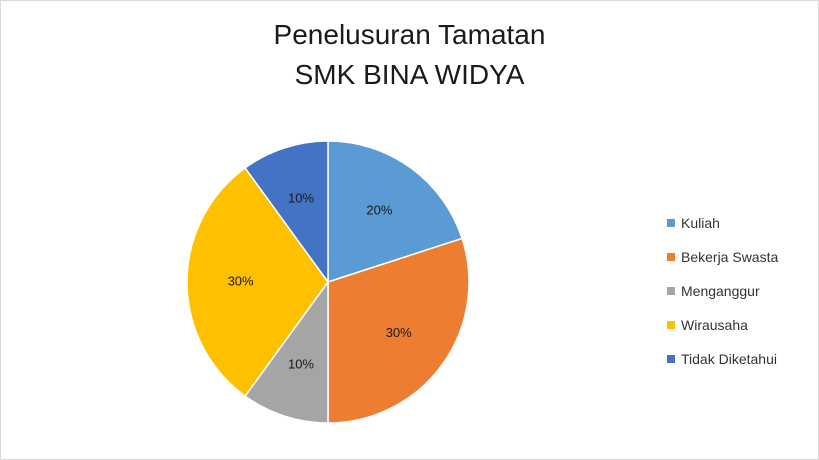  What do you see at coordinates (714, 325) in the screenshot?
I see `legend-label: Wirausaha` at bounding box center [714, 325].